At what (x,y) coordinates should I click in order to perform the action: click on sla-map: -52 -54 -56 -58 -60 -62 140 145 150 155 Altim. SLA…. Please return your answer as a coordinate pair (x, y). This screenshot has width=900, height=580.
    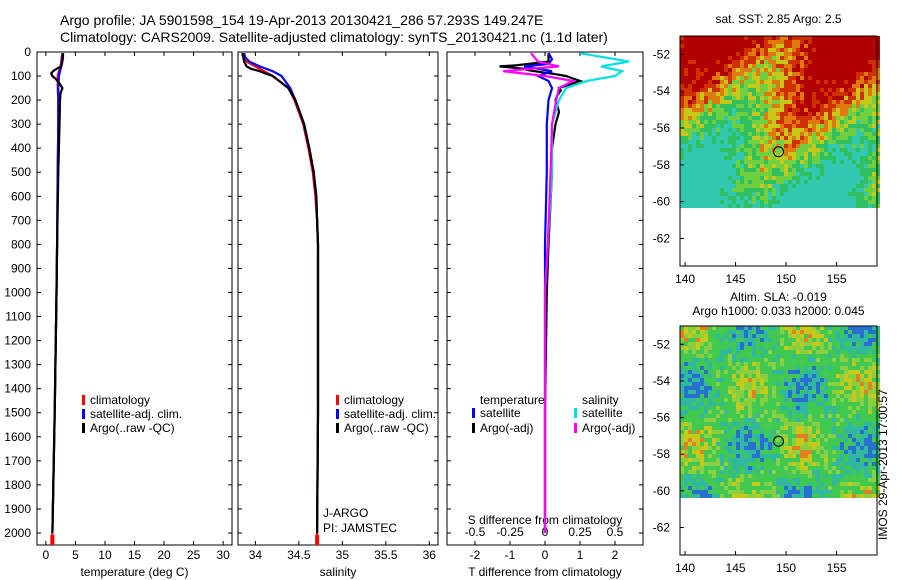
    Looking at the image, I should click on (766, 432).